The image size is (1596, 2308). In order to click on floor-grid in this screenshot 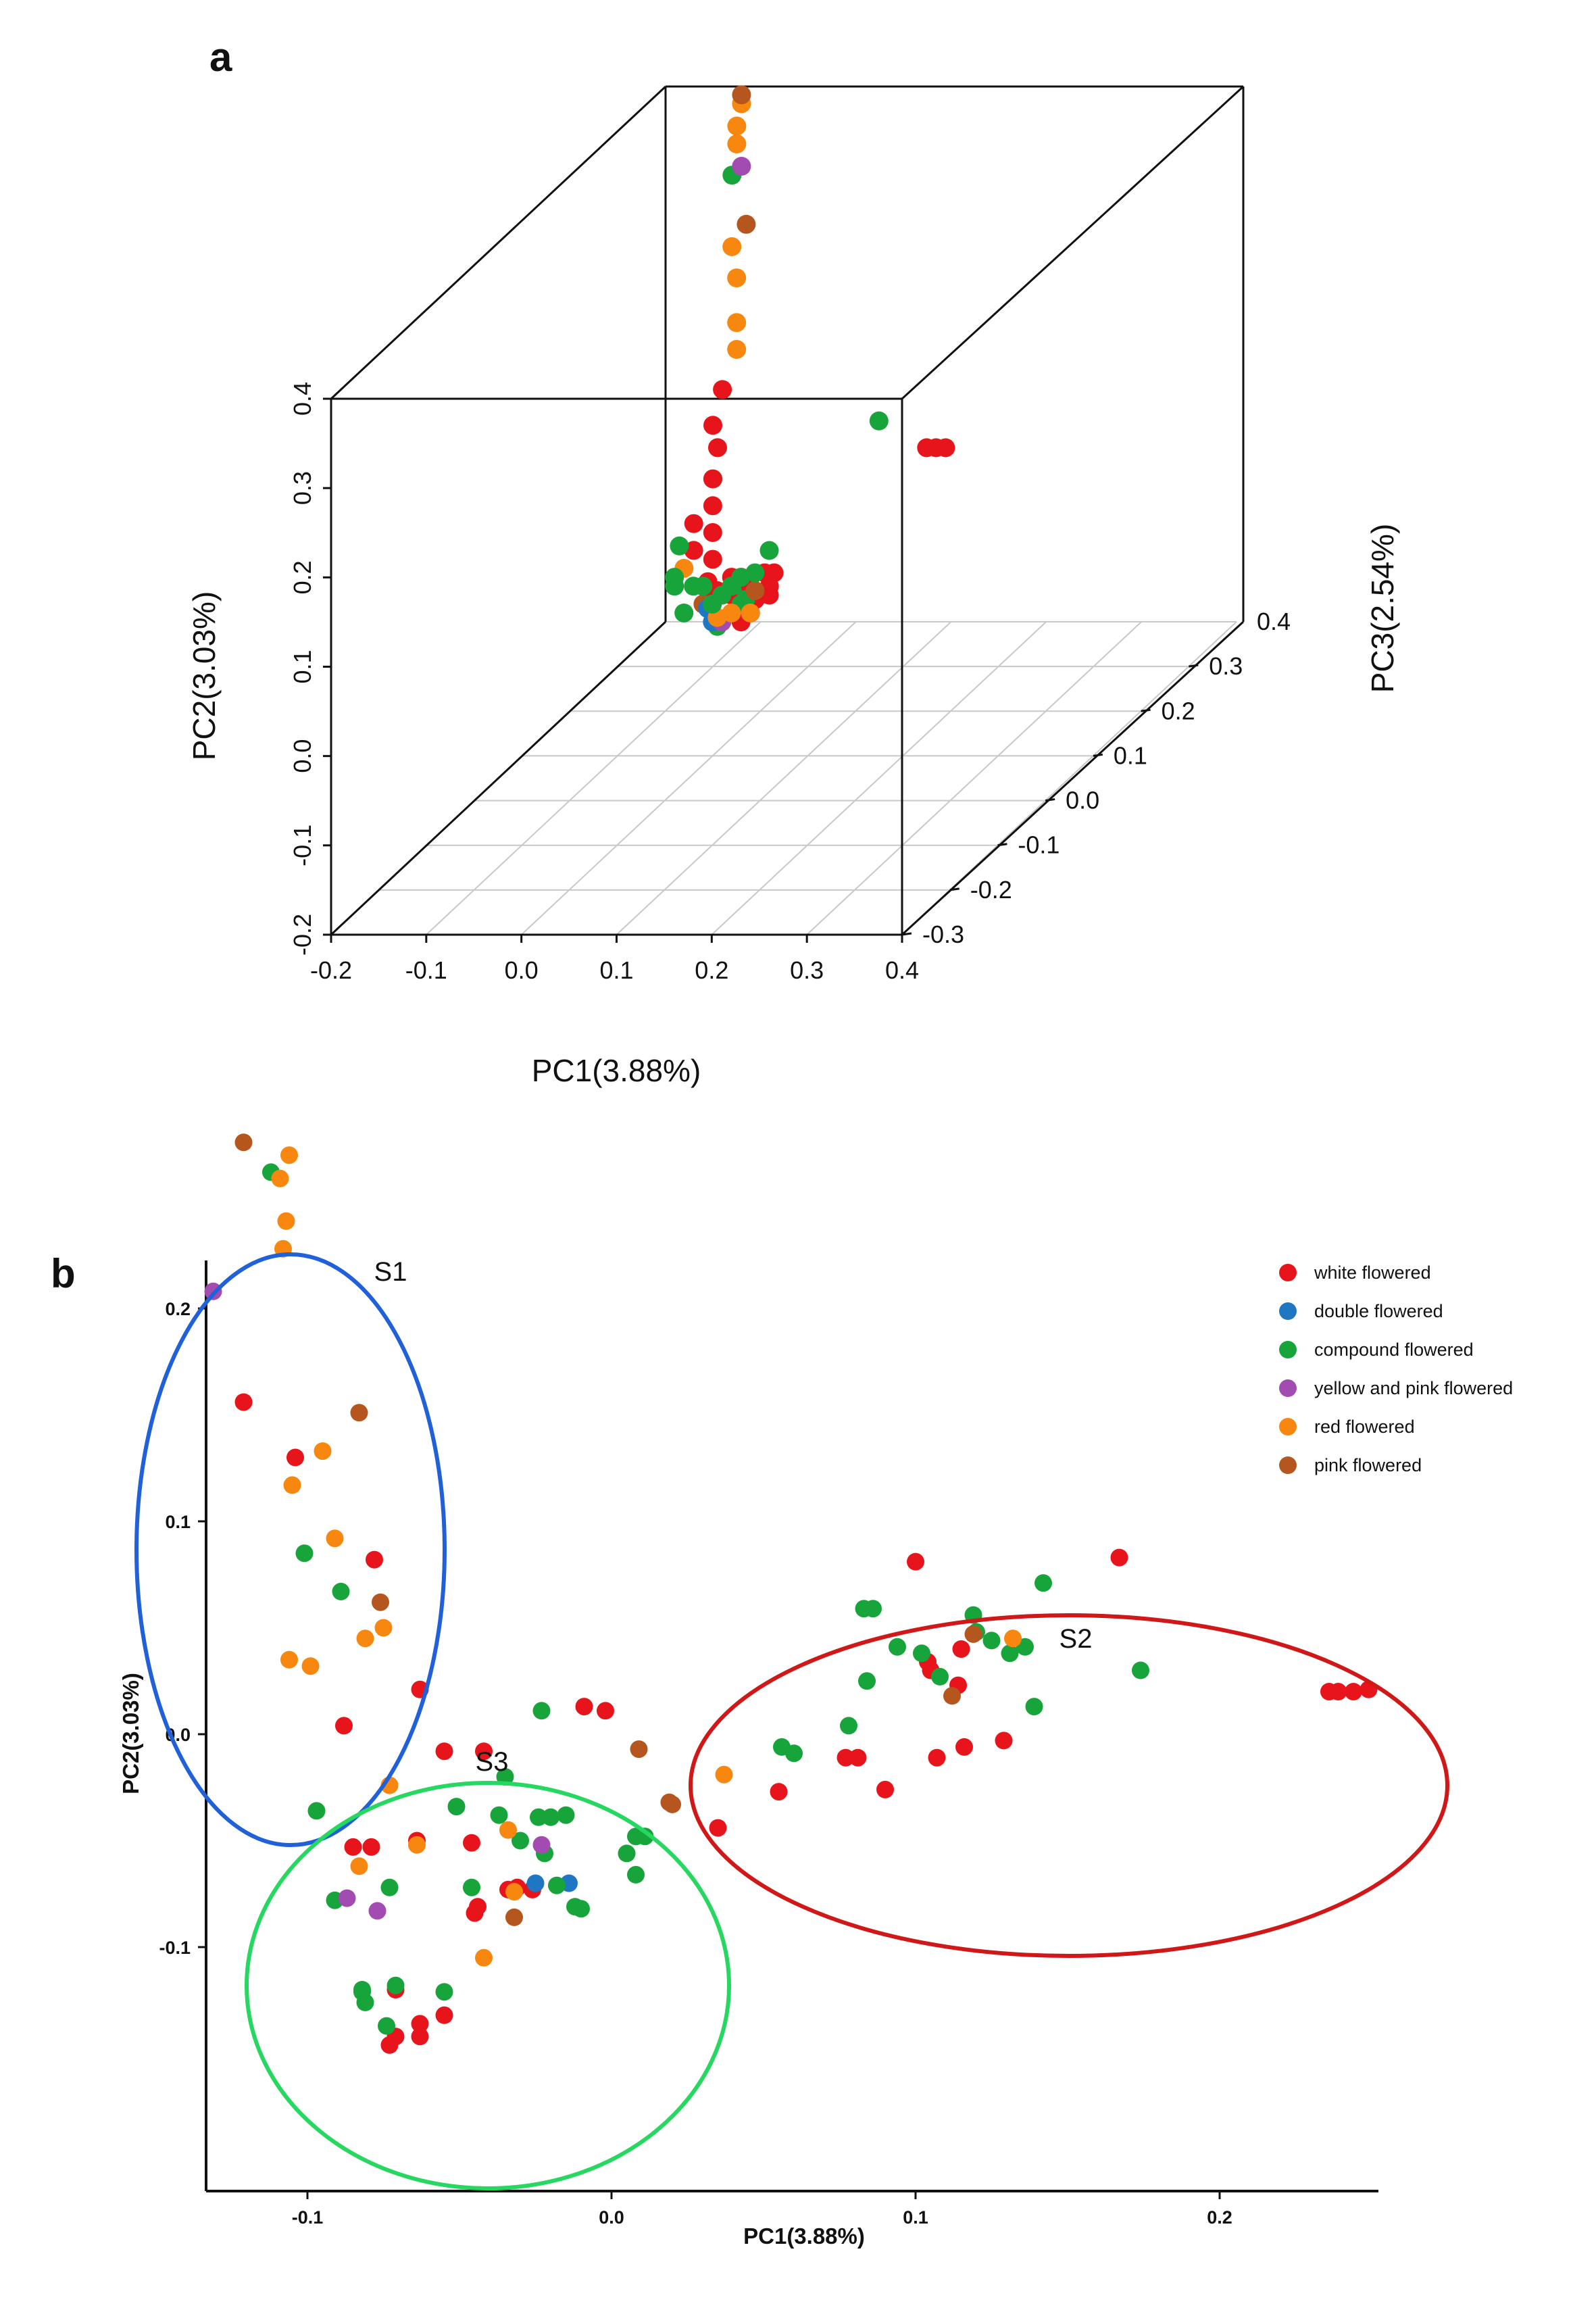, I will do `click(784, 778)`.